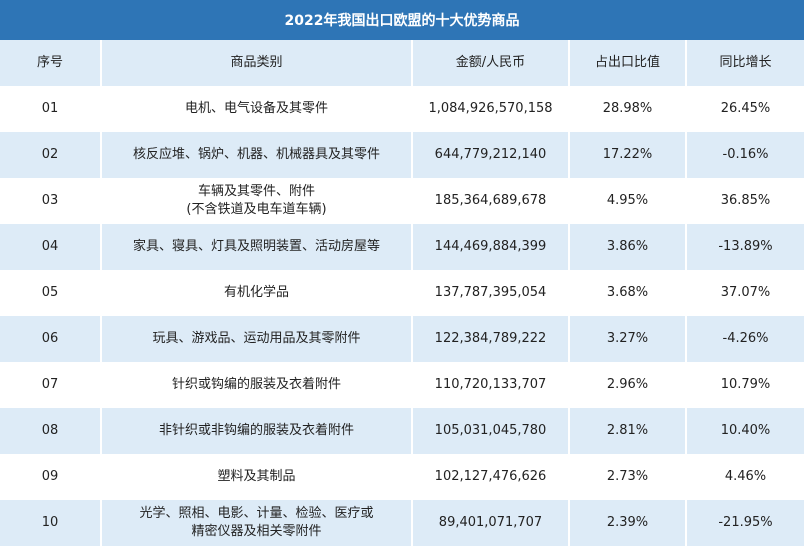  I want to click on cell-category: 塑料及其制品, so click(256, 477).